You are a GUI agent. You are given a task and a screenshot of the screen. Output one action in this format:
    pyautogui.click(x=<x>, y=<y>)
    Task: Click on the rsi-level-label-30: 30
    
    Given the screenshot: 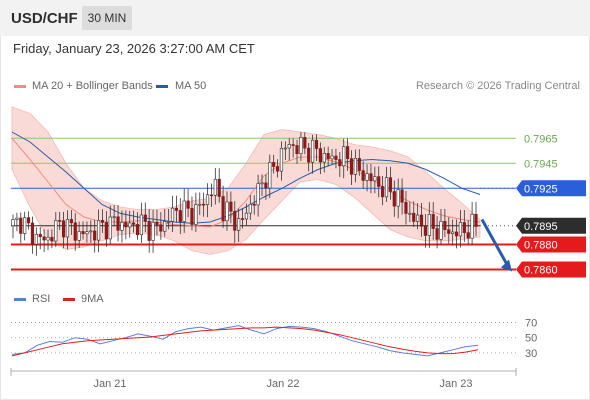 What is the action you would take?
    pyautogui.click(x=531, y=354)
    